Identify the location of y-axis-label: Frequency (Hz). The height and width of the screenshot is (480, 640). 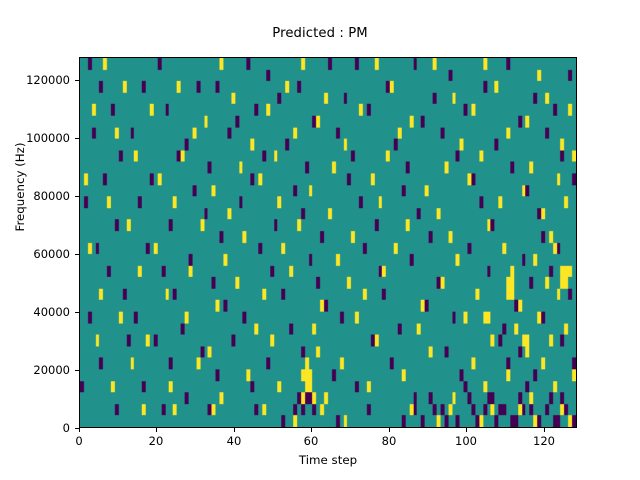
(20, 187).